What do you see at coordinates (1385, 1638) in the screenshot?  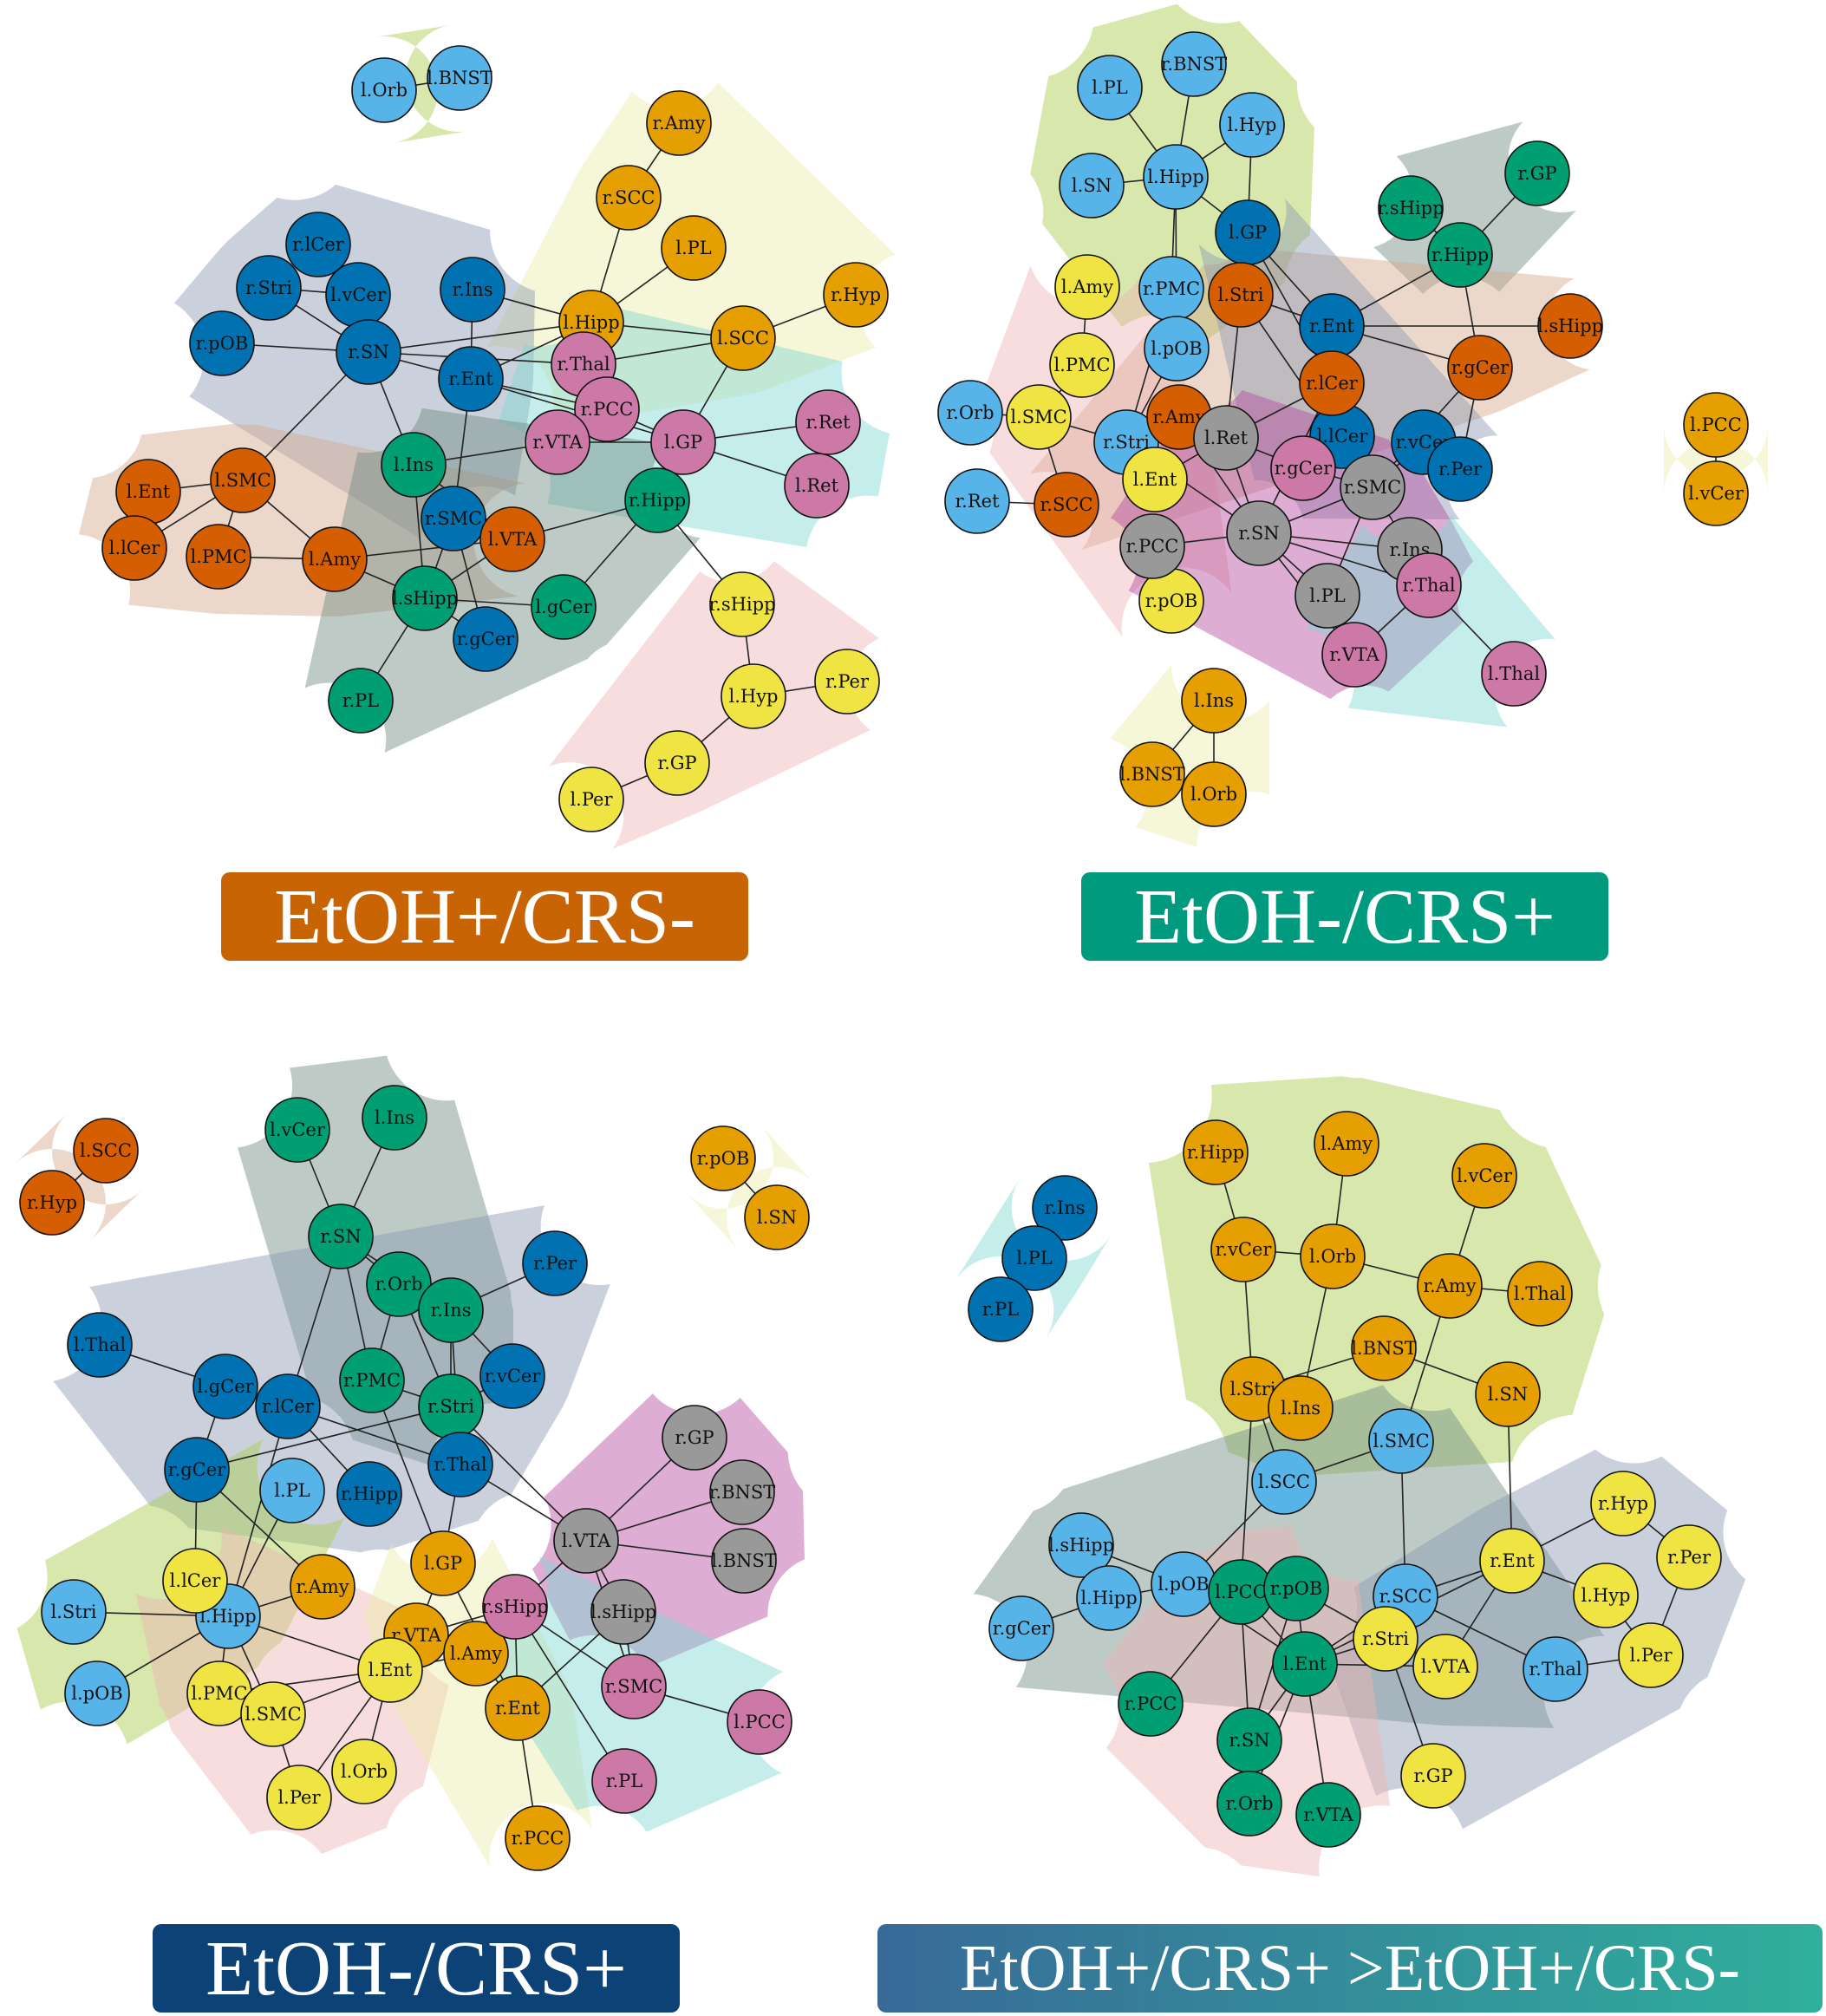 I see `node-label: r.Stri` at bounding box center [1385, 1638].